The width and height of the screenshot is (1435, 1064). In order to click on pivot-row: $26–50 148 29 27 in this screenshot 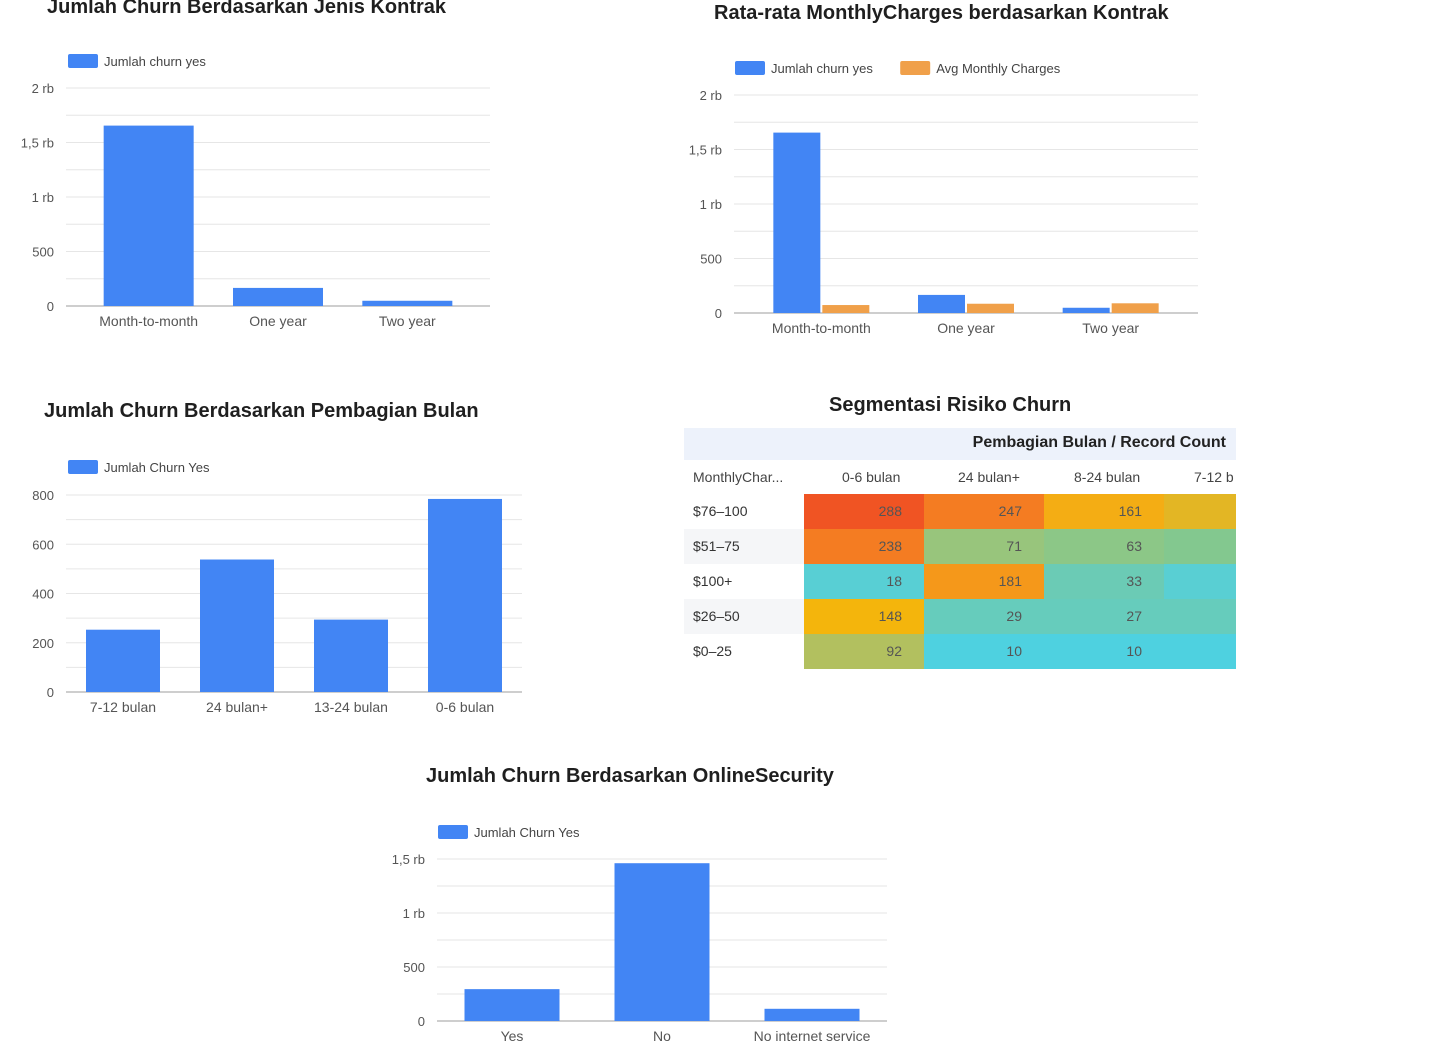, I will do `click(960, 616)`.